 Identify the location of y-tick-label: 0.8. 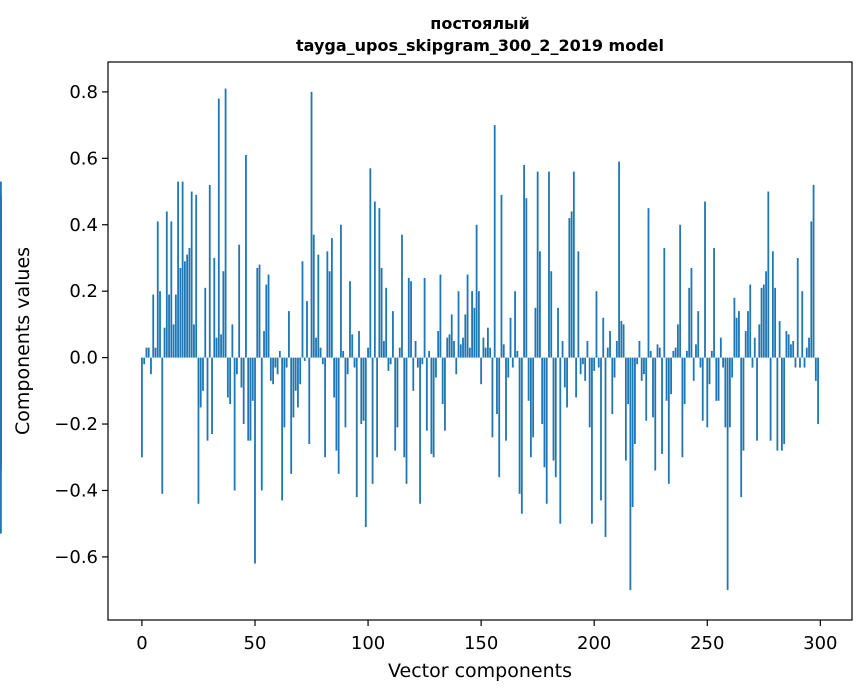
(83, 92).